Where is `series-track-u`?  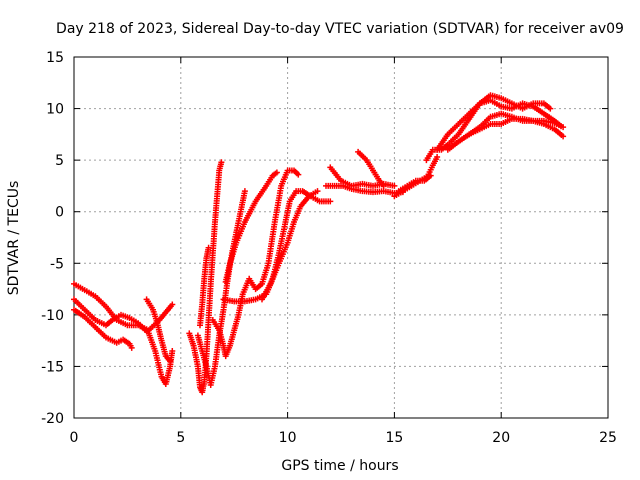 series-track-u is located at coordinates (432, 168).